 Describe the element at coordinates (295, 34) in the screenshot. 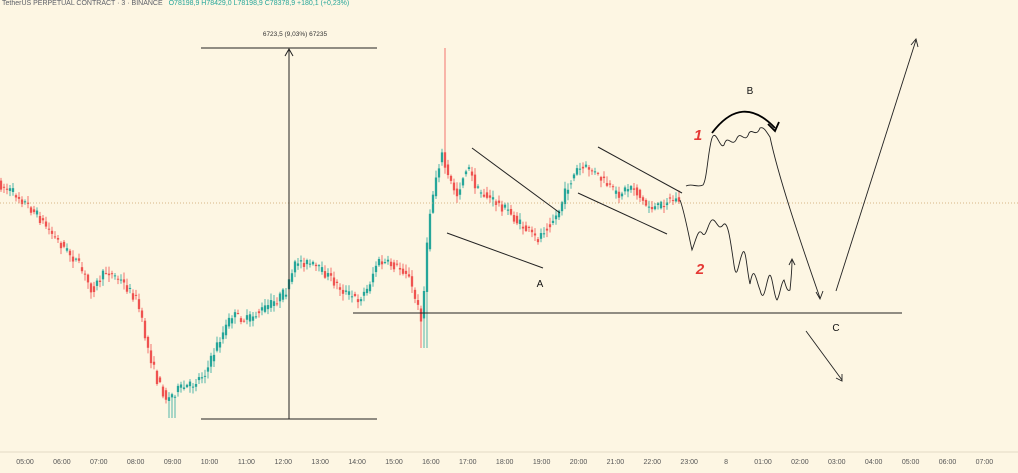

I see `measure-label: 6723,5 (9,03%) 67235` at that location.